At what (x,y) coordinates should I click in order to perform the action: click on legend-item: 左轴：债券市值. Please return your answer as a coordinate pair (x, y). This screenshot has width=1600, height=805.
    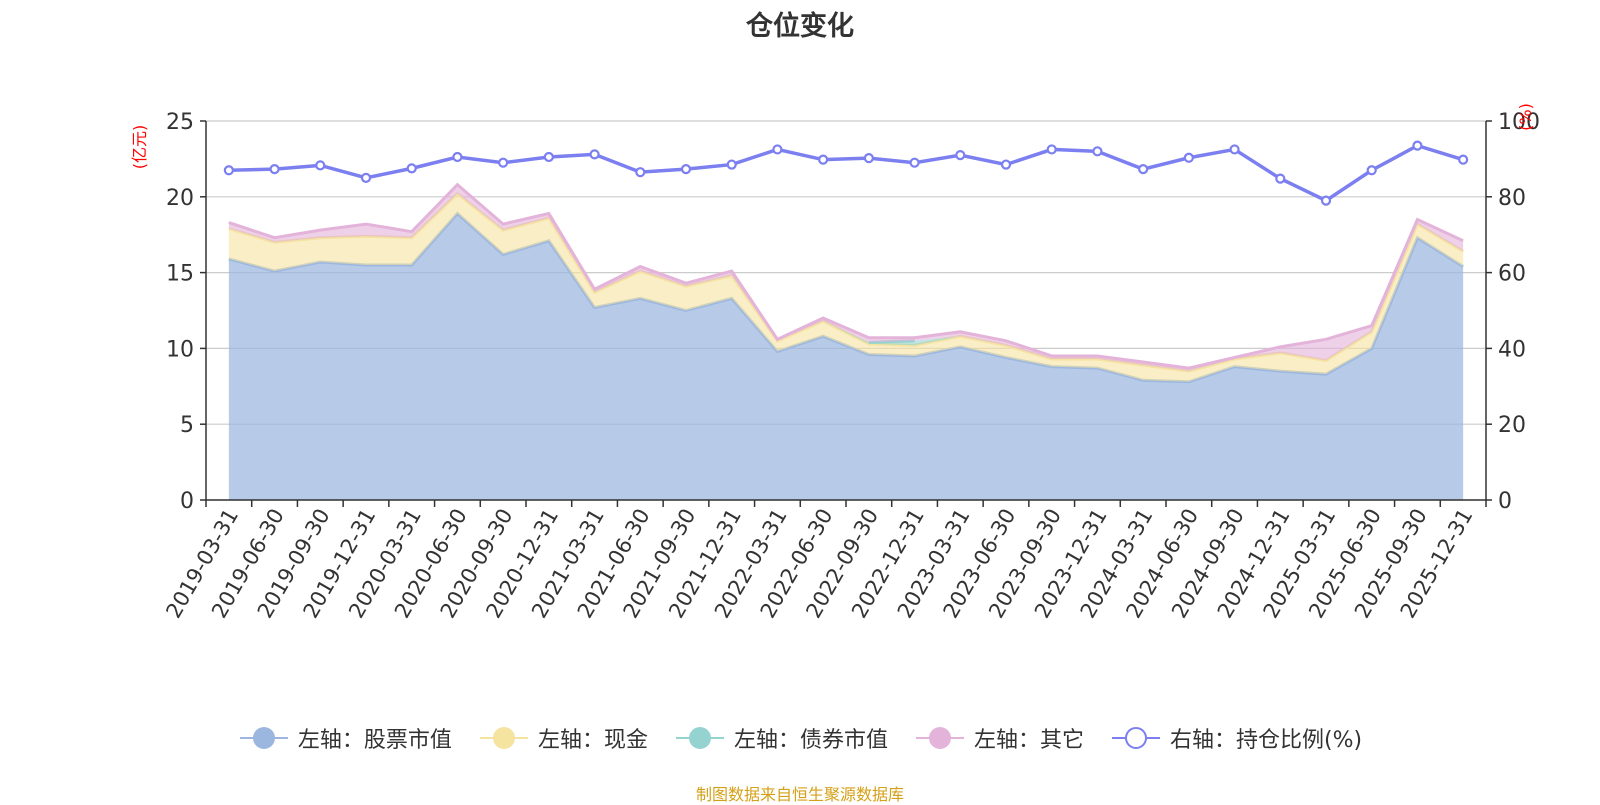
    Looking at the image, I should click on (781, 738).